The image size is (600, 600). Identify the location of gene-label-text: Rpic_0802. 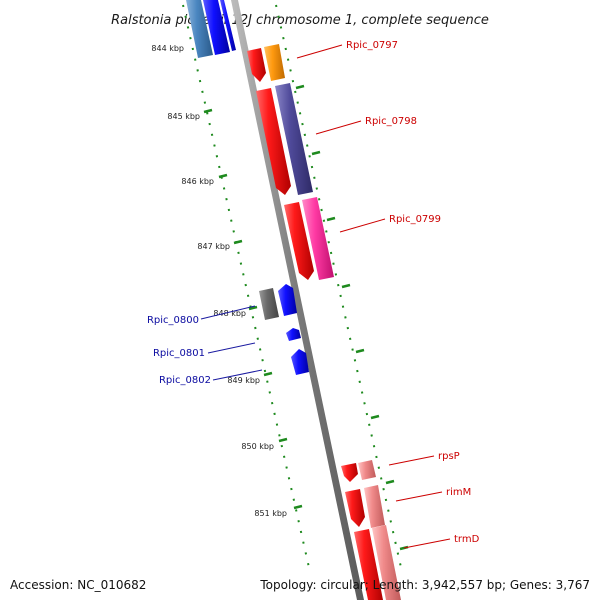
(185, 380).